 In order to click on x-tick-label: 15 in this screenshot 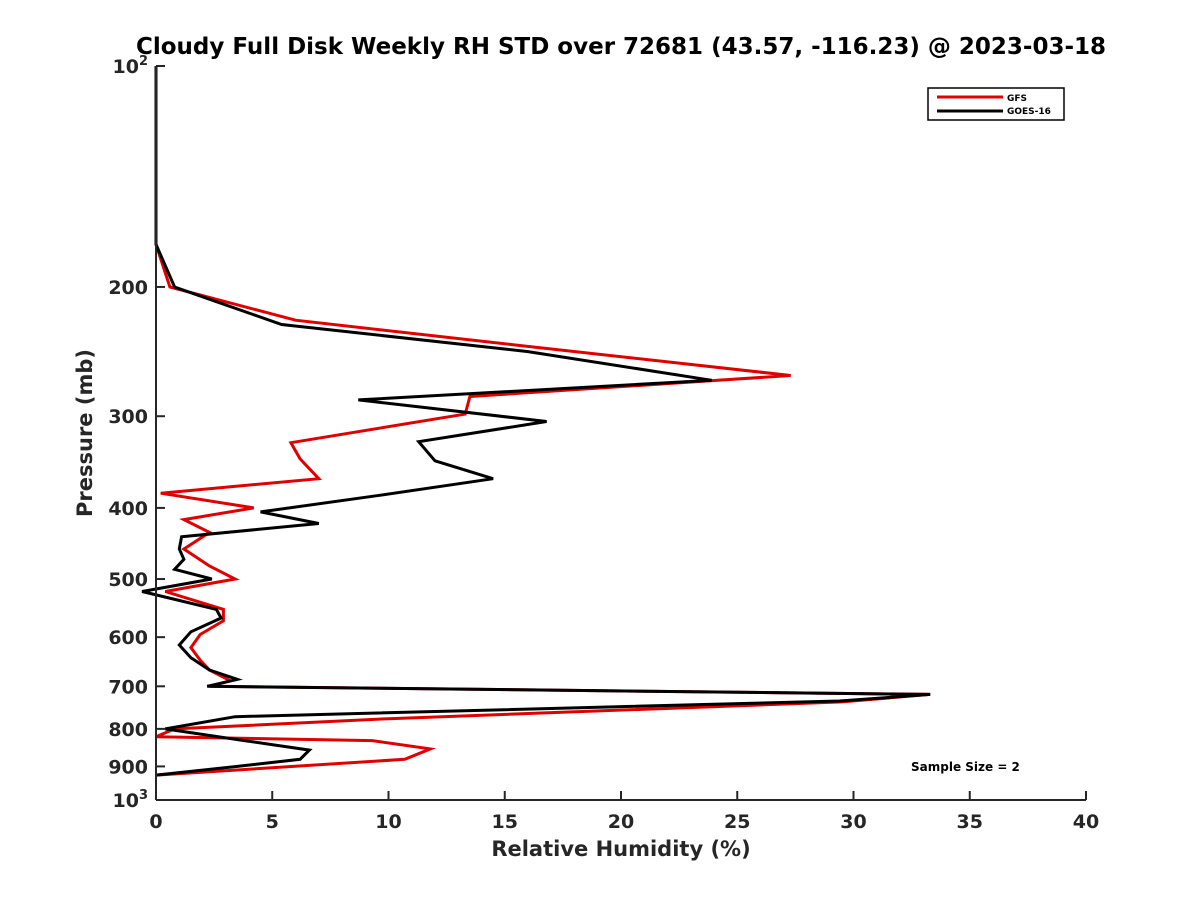, I will do `click(505, 822)`.